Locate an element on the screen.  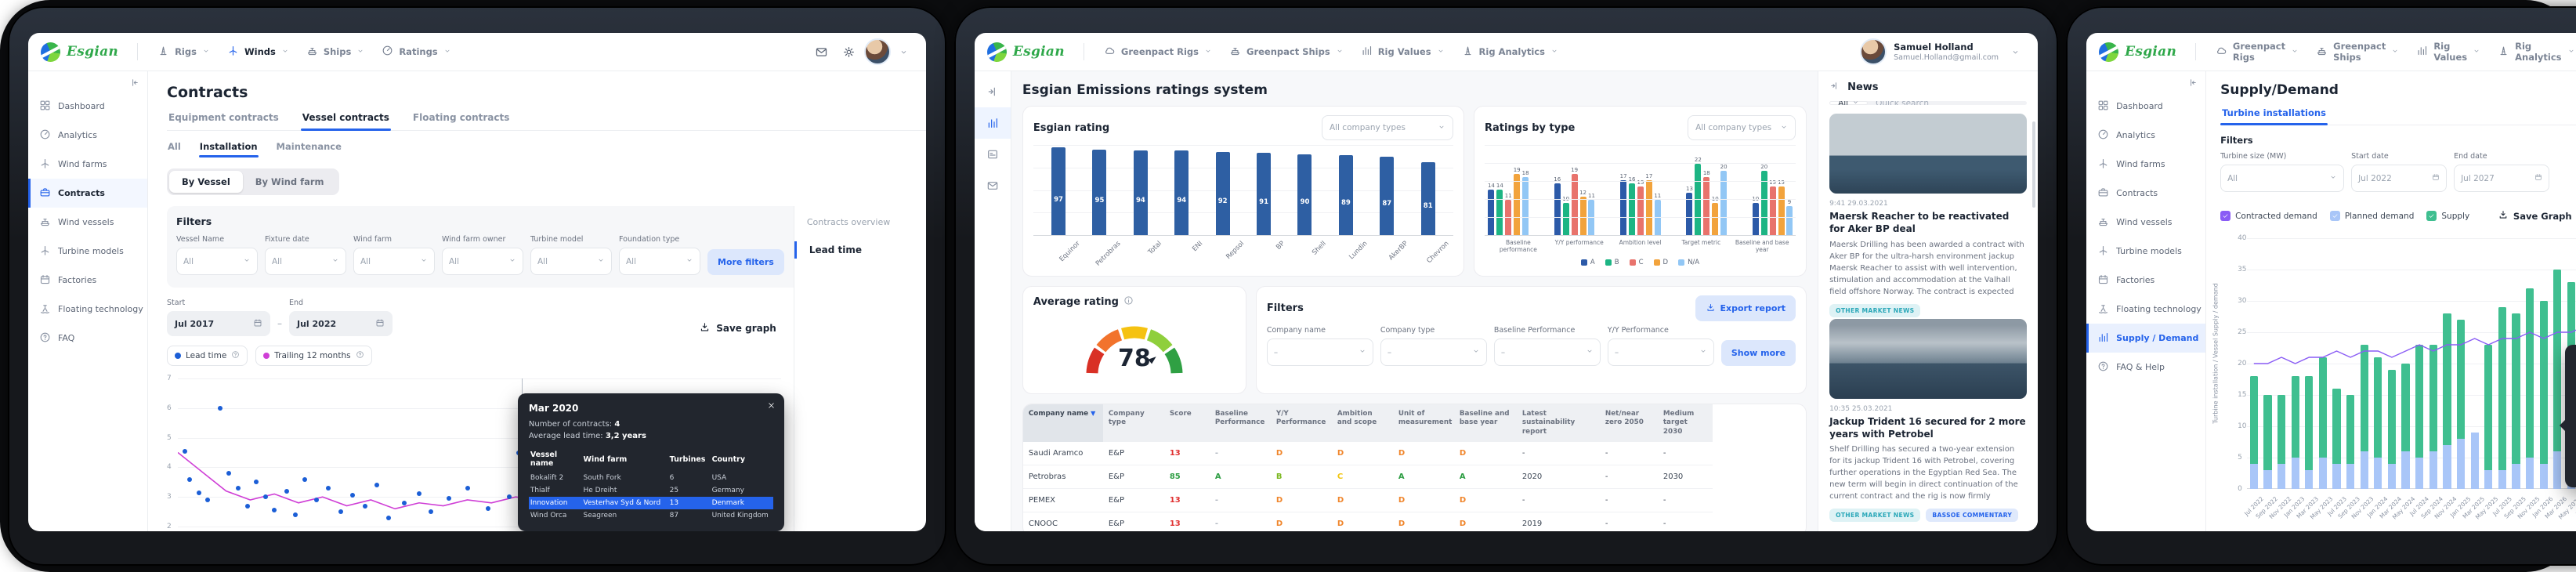
rail-item-ratings is located at coordinates (992, 123).